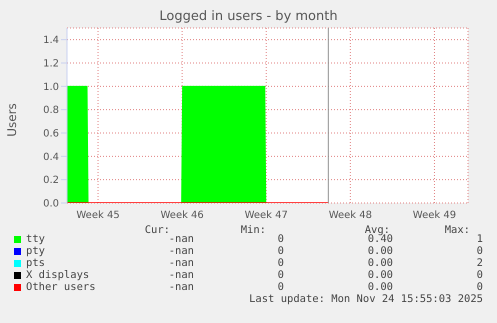 This screenshot has width=497, height=323. Describe the element at coordinates (350, 216) in the screenshot. I see `x-tick-label: Week 48` at that location.